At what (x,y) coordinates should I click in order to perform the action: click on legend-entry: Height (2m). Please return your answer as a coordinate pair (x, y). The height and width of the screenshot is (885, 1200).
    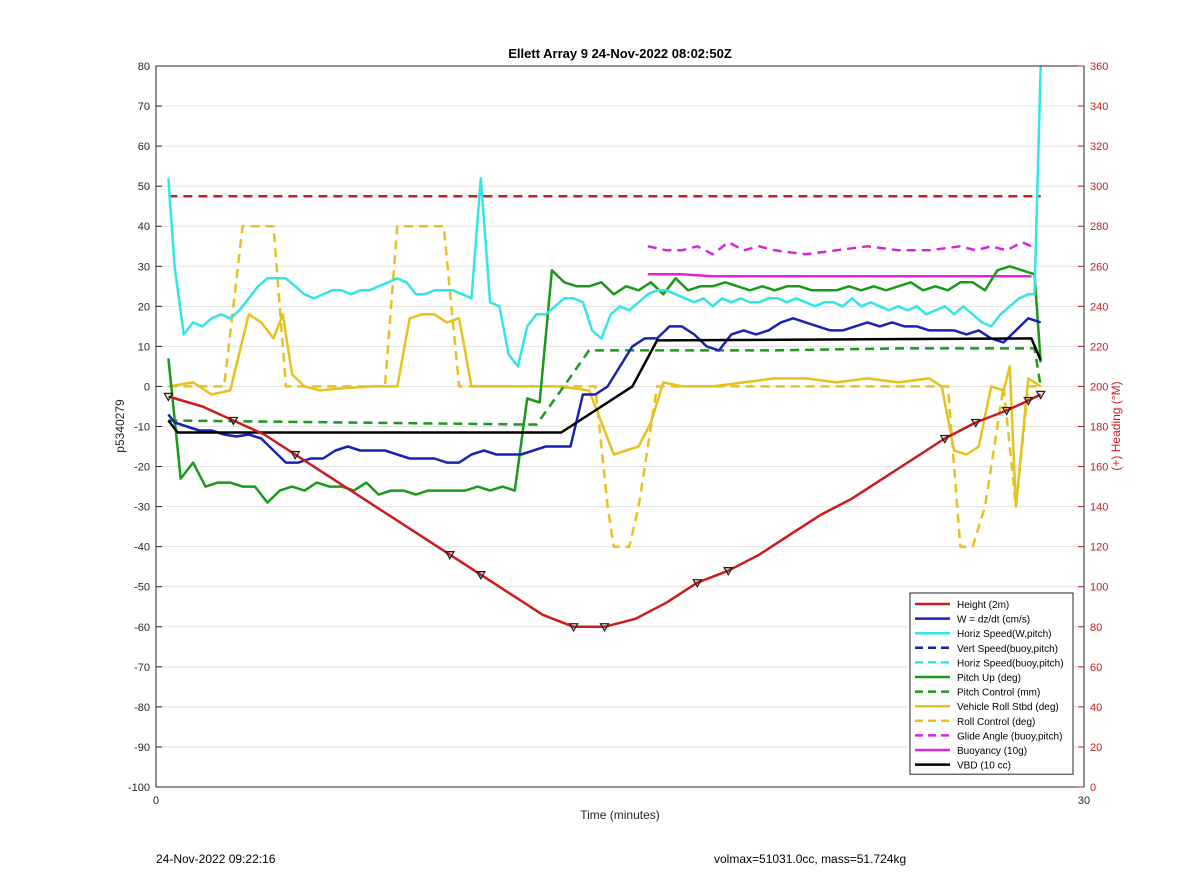
    Looking at the image, I should click on (983, 605).